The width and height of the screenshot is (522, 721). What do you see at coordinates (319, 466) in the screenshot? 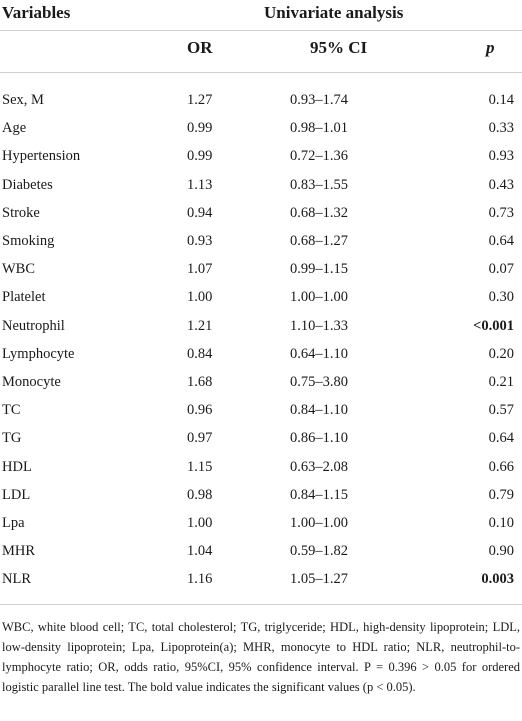
I see `cell-ci: 0.63–2.08` at bounding box center [319, 466].